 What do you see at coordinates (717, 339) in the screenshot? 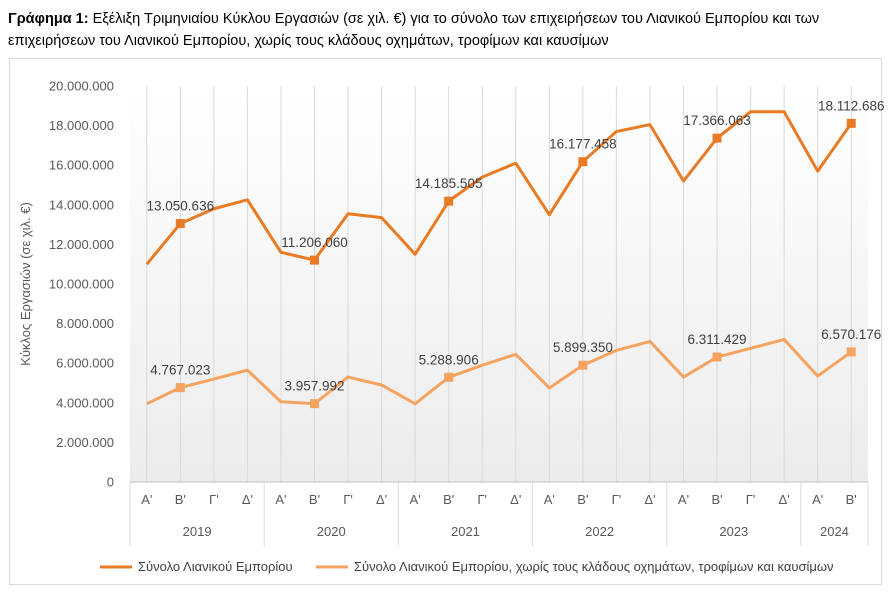
I see `data-label: 6.311.429` at bounding box center [717, 339].